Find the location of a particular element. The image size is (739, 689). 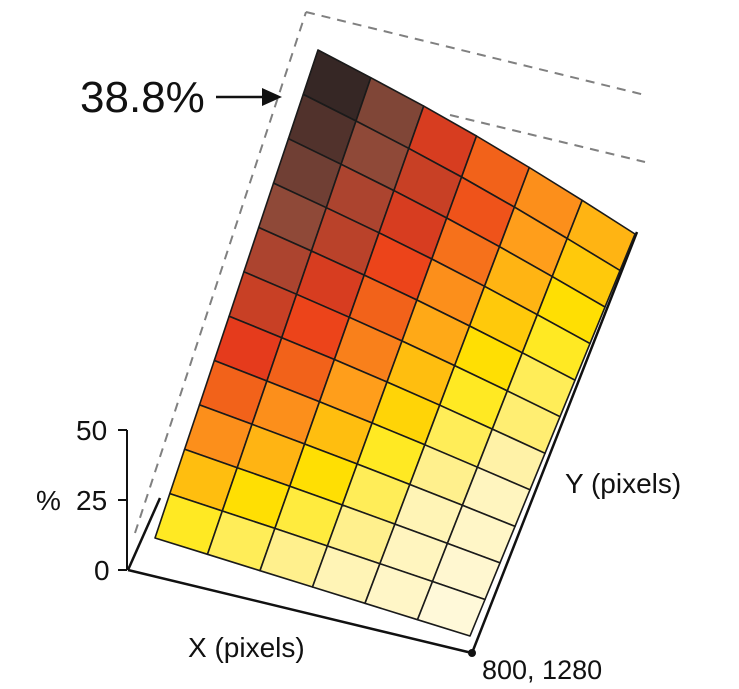

base-edge-left is located at coordinates (144, 534).